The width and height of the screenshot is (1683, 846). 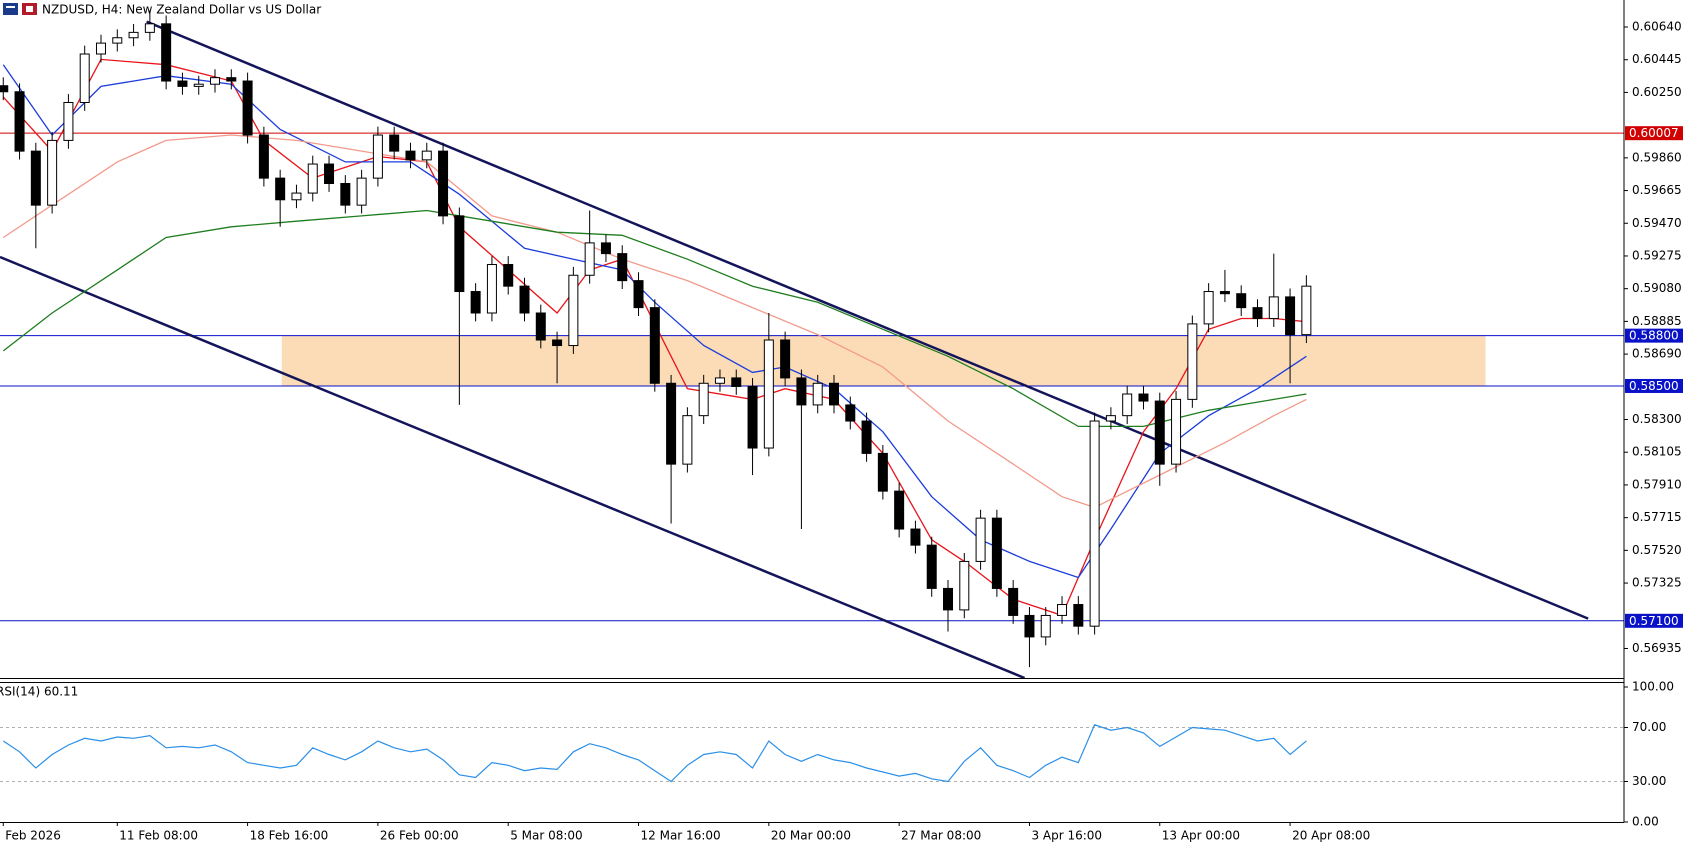 What do you see at coordinates (1657, 223) in the screenshot?
I see `y-tick-label: 0.59470` at bounding box center [1657, 223].